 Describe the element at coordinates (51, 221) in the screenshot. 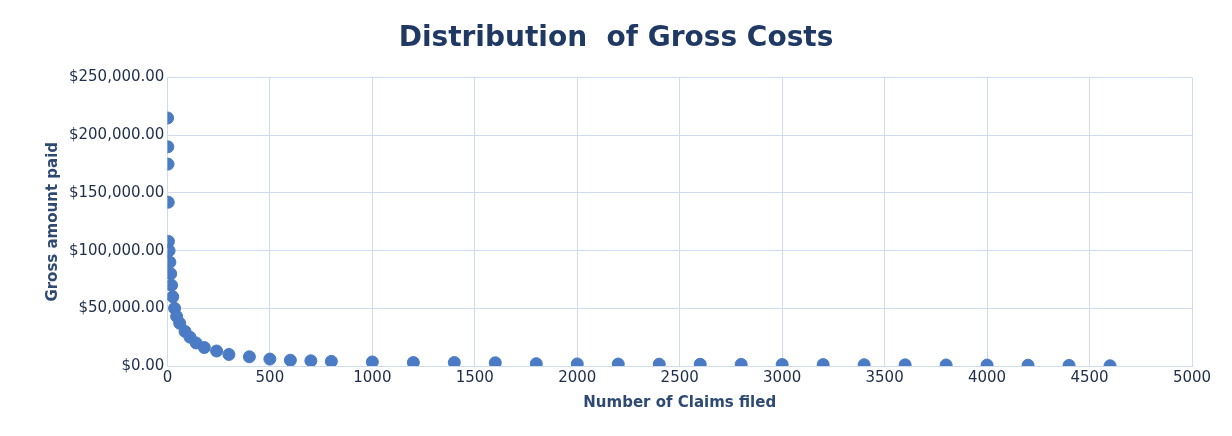

I see `y-axis-title: Gross amount paid` at that location.